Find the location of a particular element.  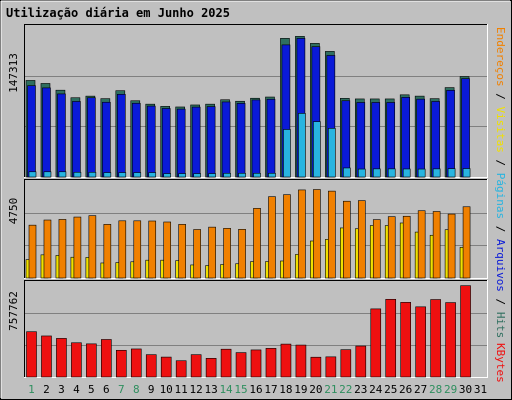

day-label: 24 is located at coordinates (376, 389).